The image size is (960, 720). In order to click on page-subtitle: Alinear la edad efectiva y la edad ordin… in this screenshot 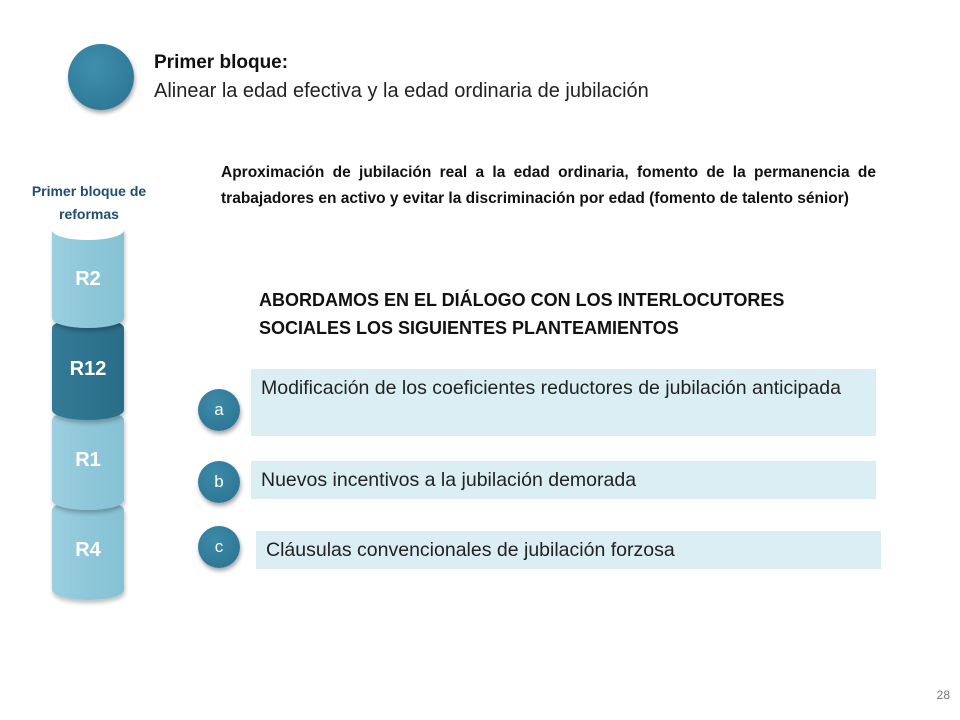, I will do `click(401, 91)`.